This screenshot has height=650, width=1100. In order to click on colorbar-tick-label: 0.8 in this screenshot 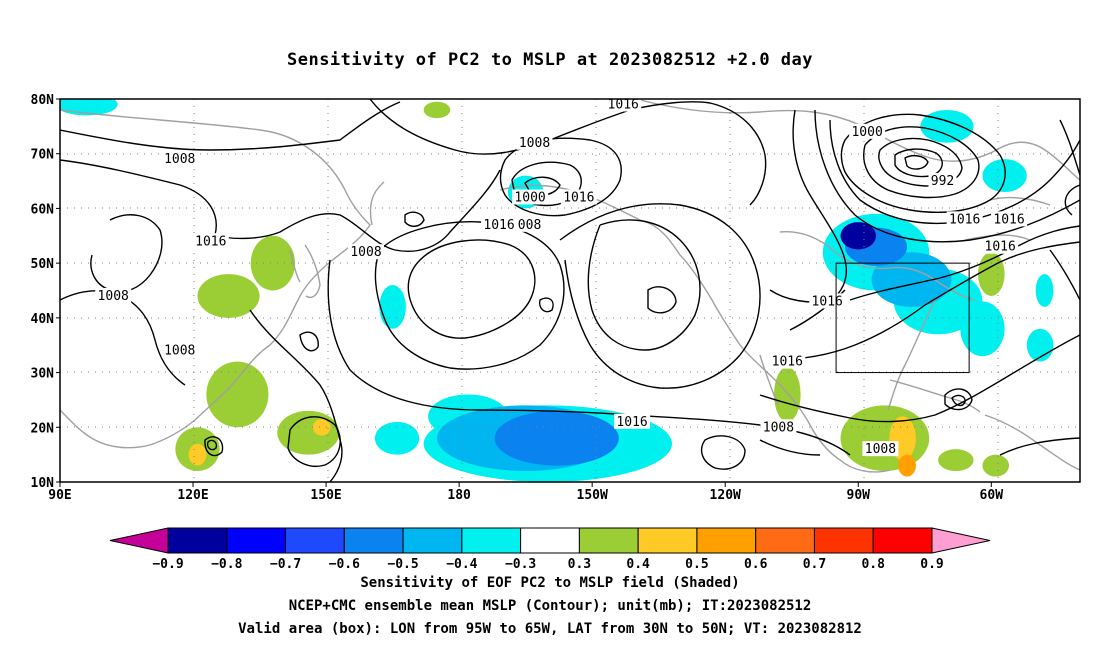, I will do `click(873, 564)`.